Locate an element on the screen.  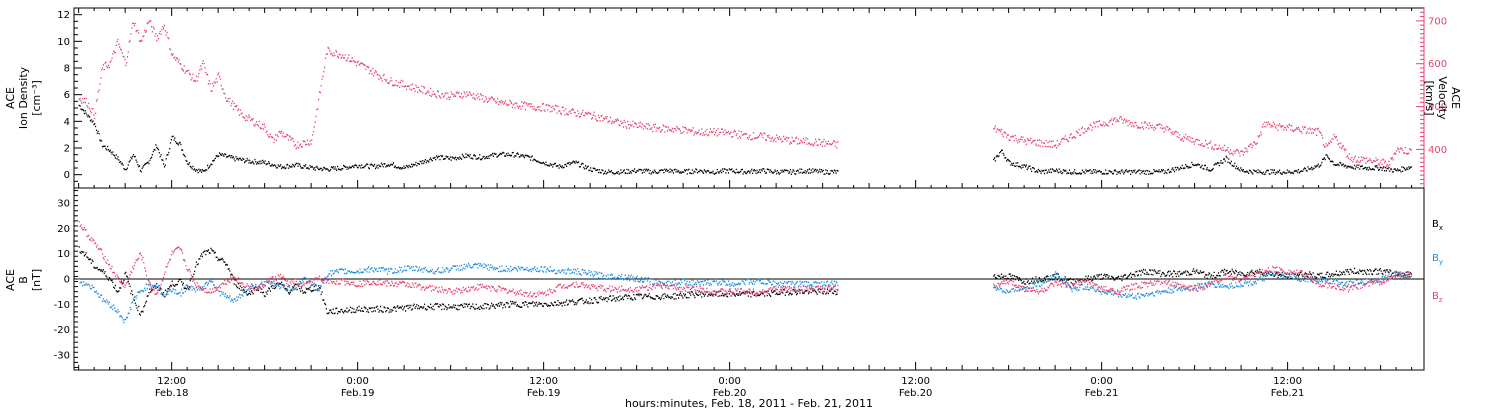
top-left-y-axis: 0 2 4 6 8 10 12 is located at coordinates (69, 98).